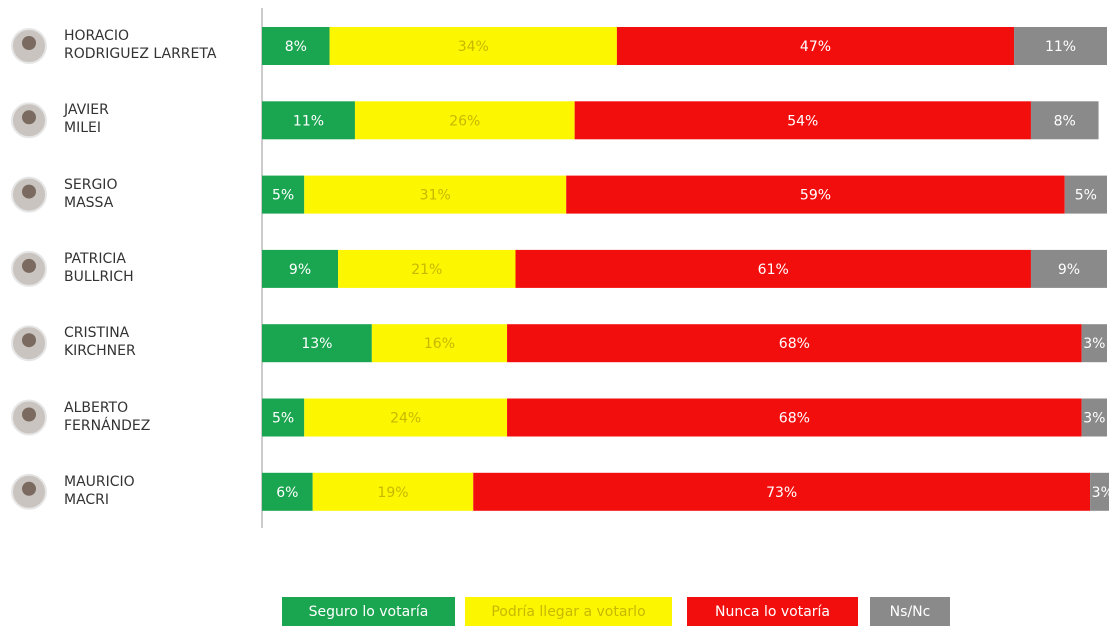  I want to click on value-label: 59%, so click(815, 196).